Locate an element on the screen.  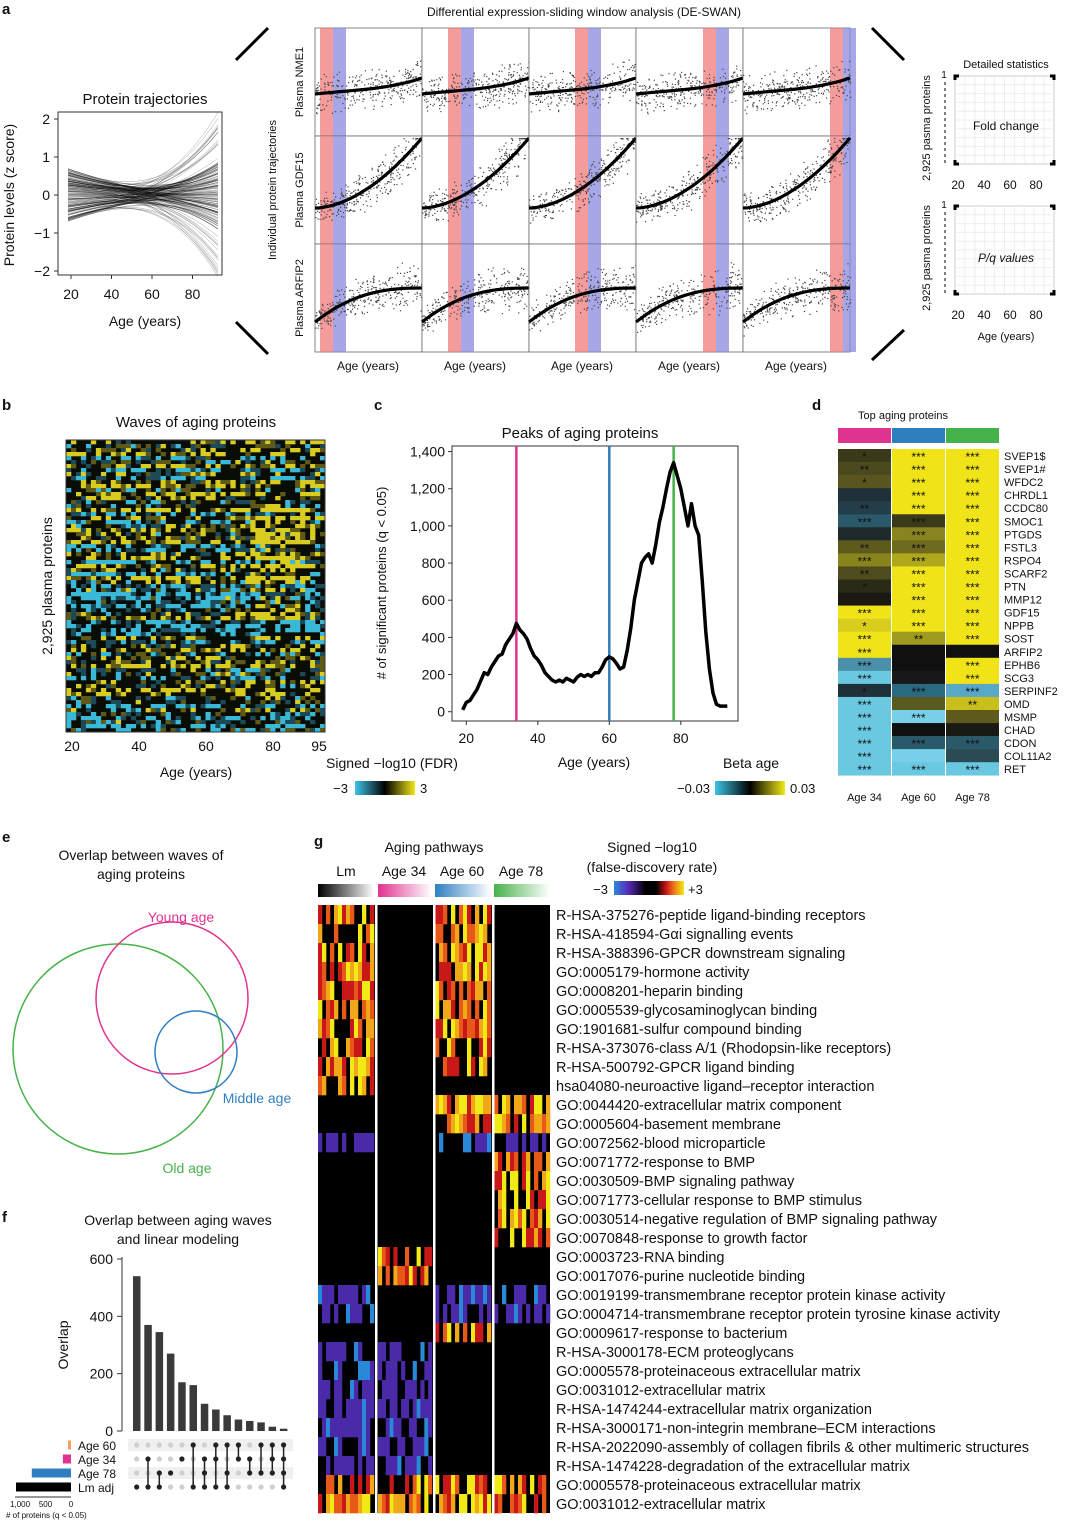
window-blue-band is located at coordinates (722, 298).